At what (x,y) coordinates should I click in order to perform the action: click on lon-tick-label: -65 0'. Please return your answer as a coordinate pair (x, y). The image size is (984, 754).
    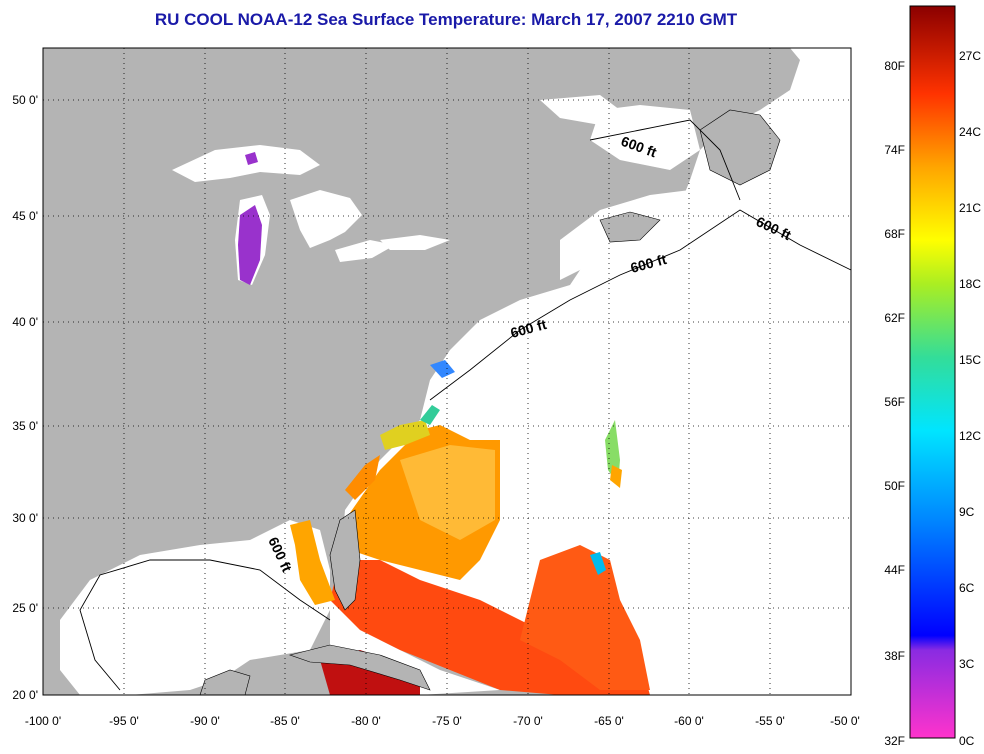
    Looking at the image, I should click on (609, 721).